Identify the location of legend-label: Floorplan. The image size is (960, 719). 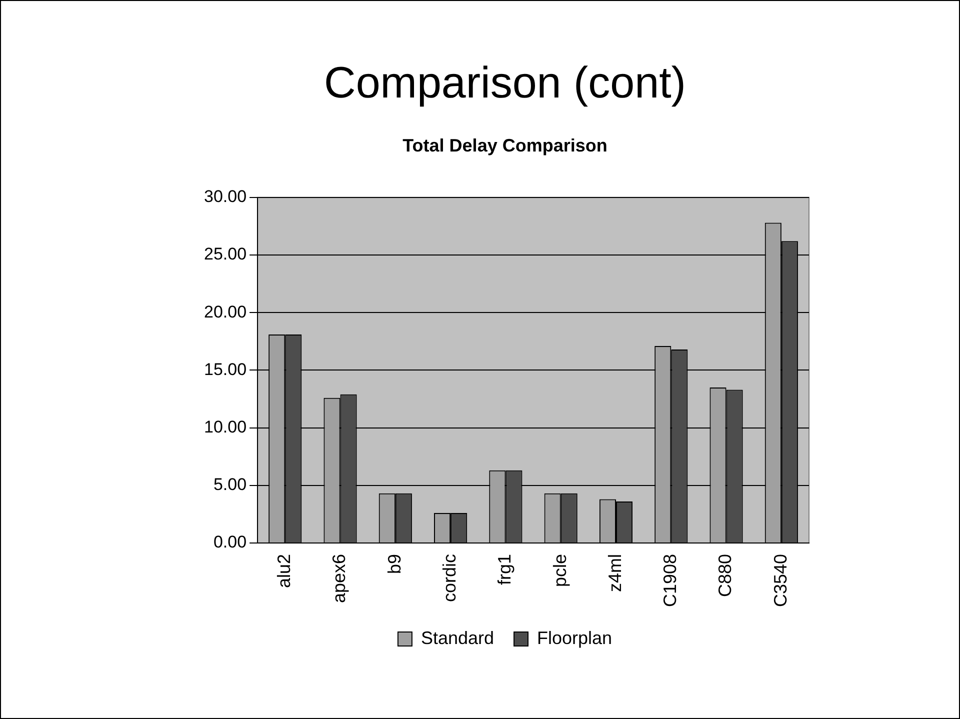
(574, 638).